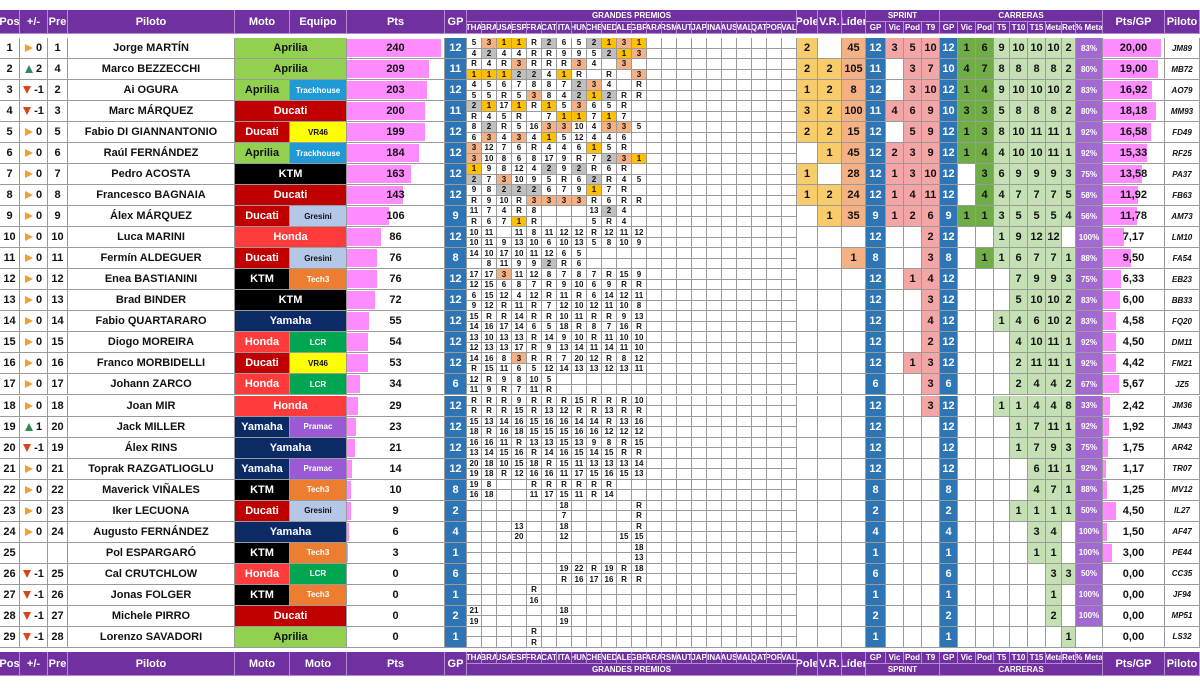 Image resolution: width=1200 pixels, height=690 pixels. I want to click on race-result: 16, so click(474, 495).